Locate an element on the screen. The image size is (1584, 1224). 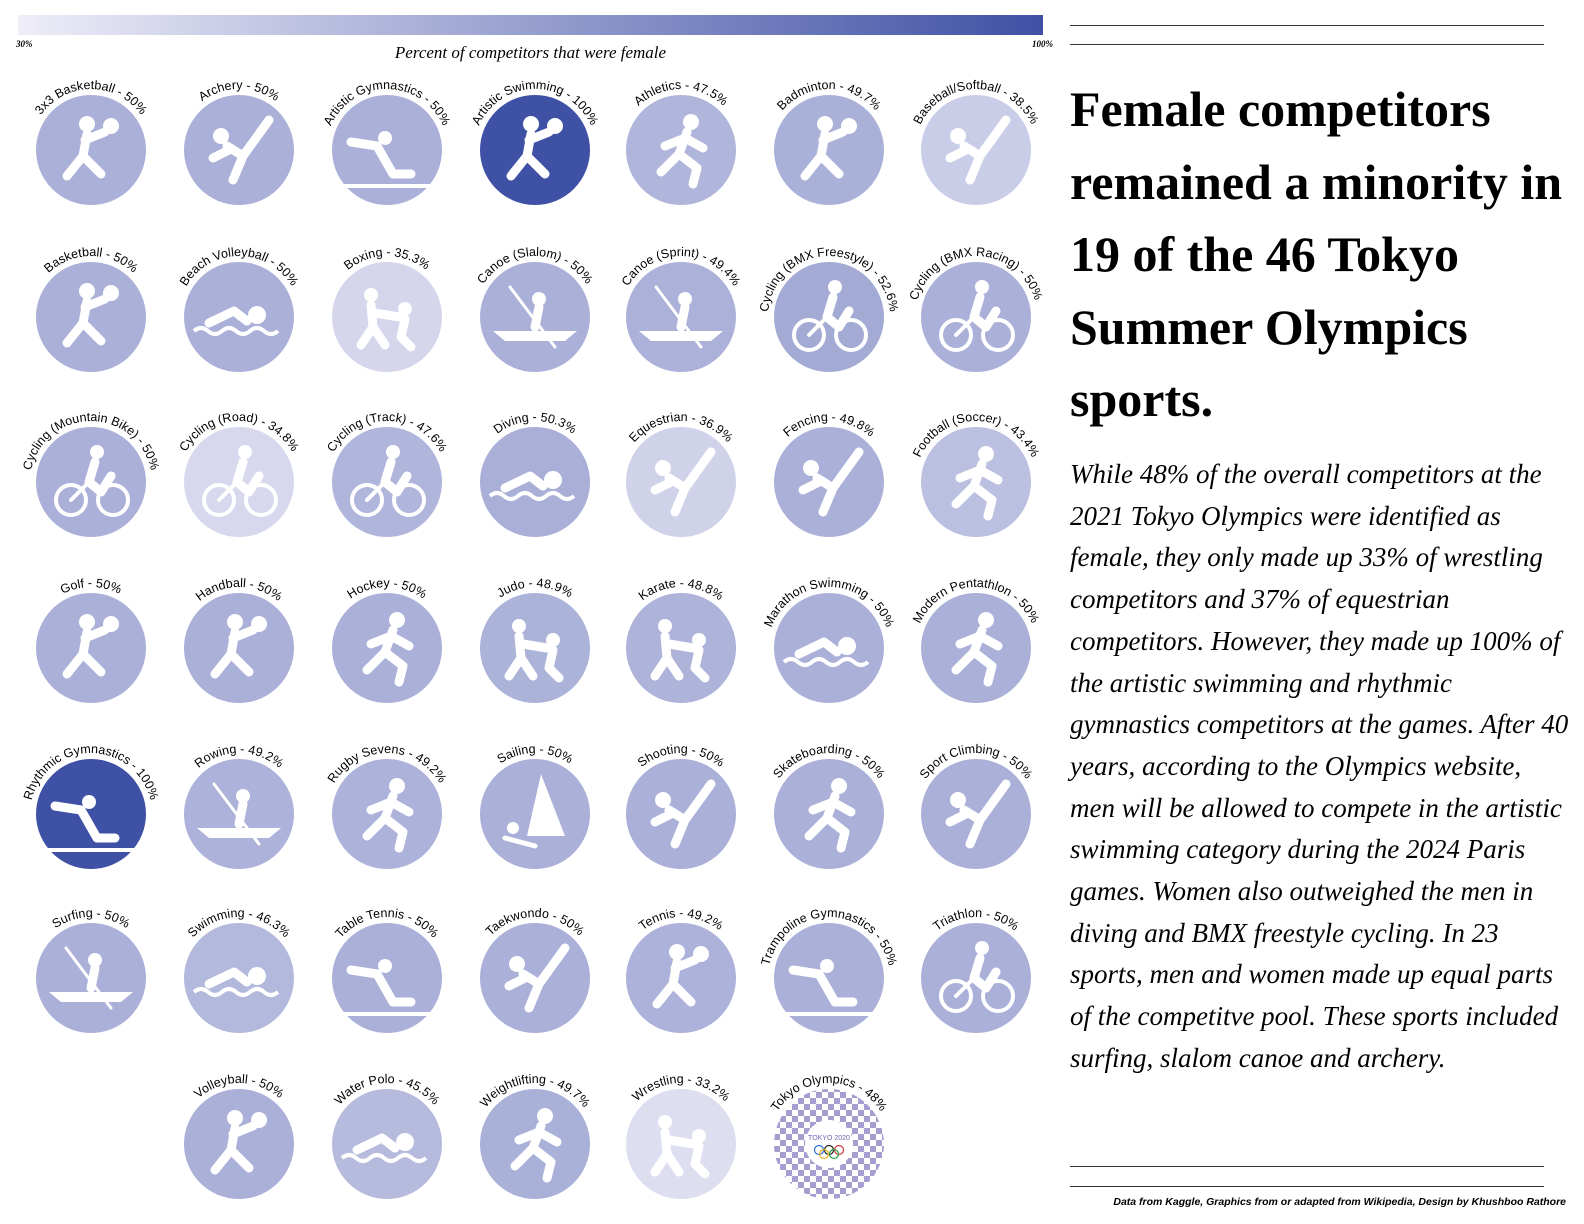
sport-wrestling: Wrestling - 33.2% is located at coordinates (681, 1135).